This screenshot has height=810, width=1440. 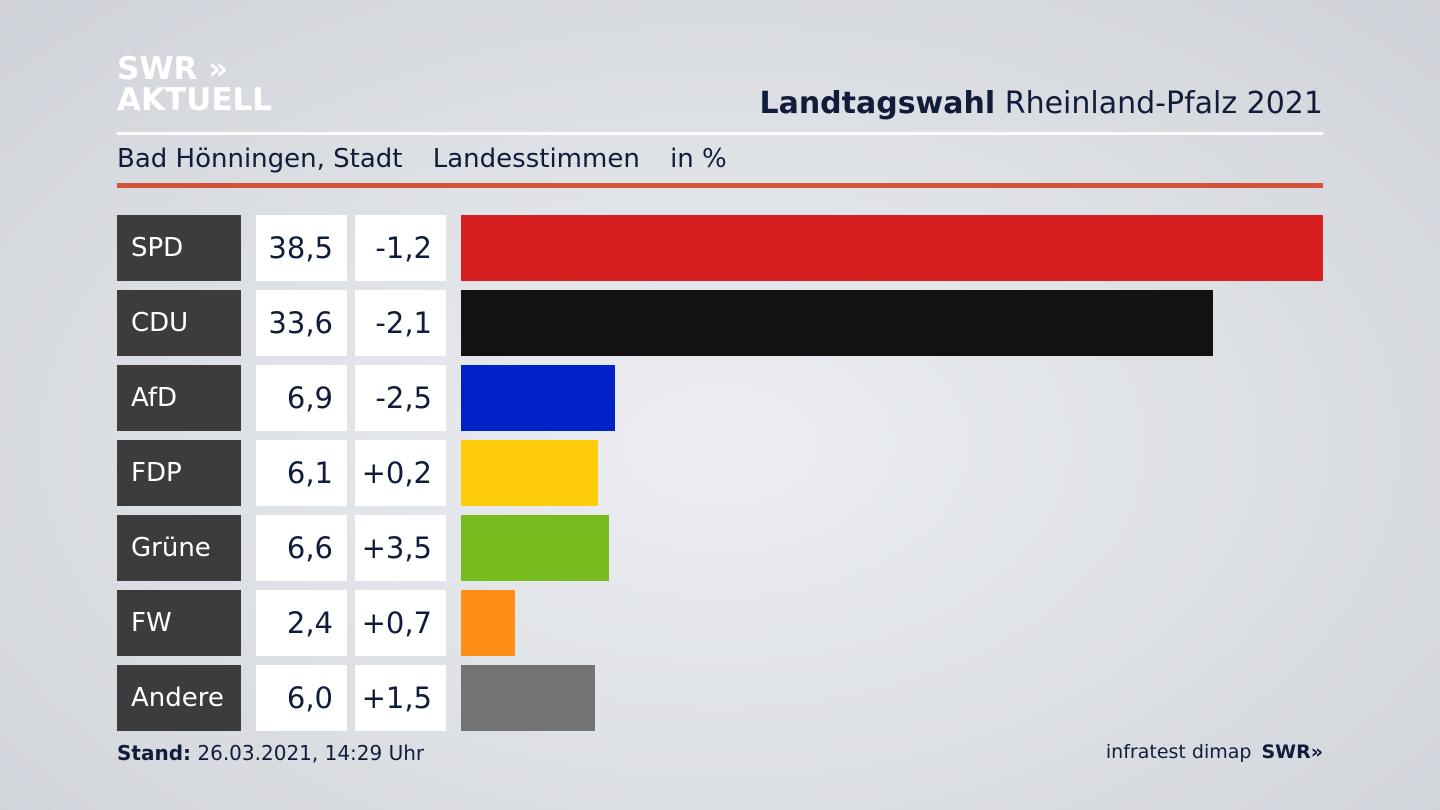 What do you see at coordinates (720, 185) in the screenshot?
I see `accent-divider` at bounding box center [720, 185].